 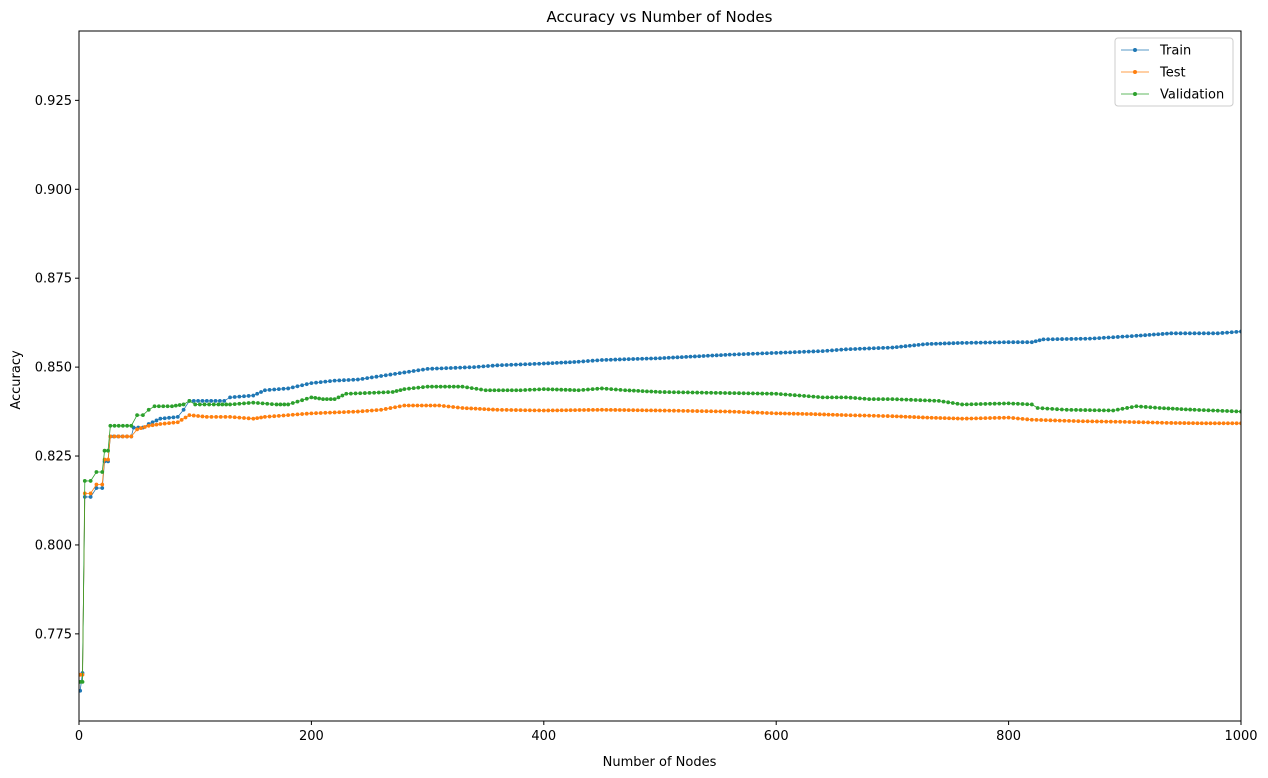 What do you see at coordinates (1174, 72) in the screenshot?
I see `legend-box` at bounding box center [1174, 72].